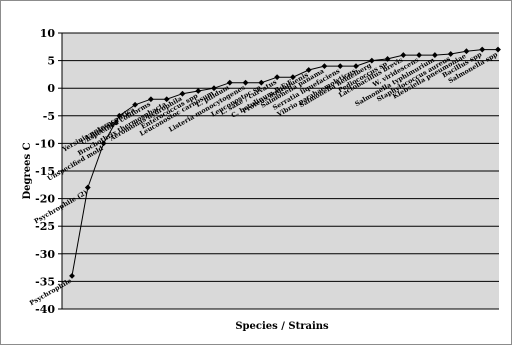  I want to click on y-tick-label: 0, so click(51, 88).